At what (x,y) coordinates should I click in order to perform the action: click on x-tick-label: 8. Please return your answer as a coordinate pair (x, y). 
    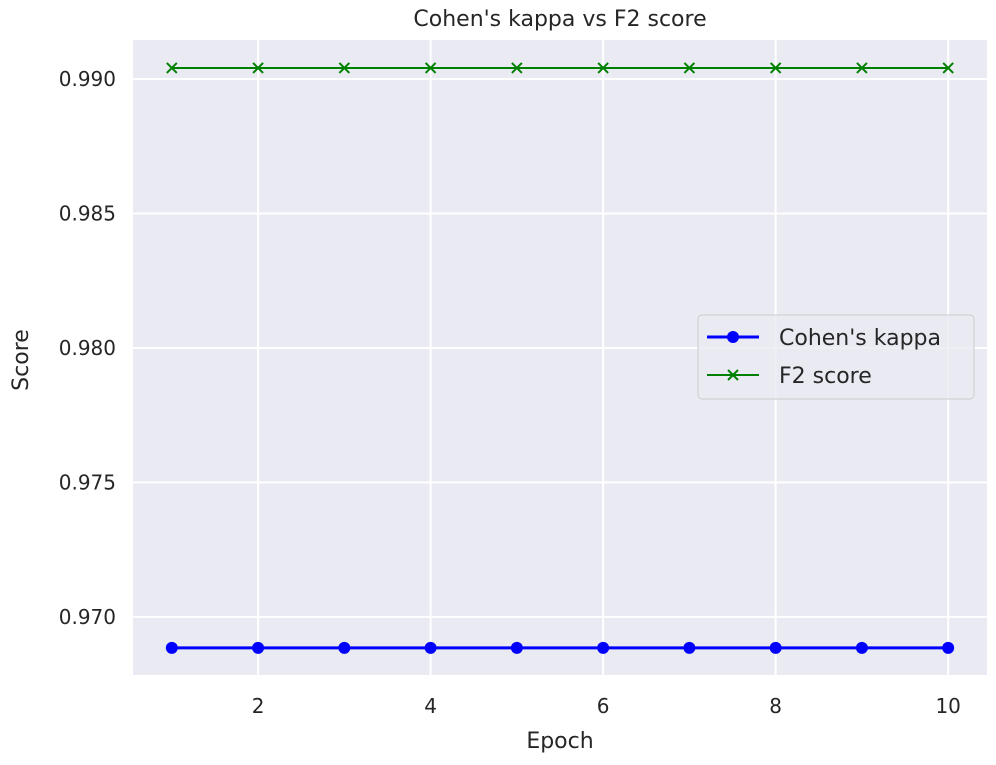
    Looking at the image, I should click on (775, 706).